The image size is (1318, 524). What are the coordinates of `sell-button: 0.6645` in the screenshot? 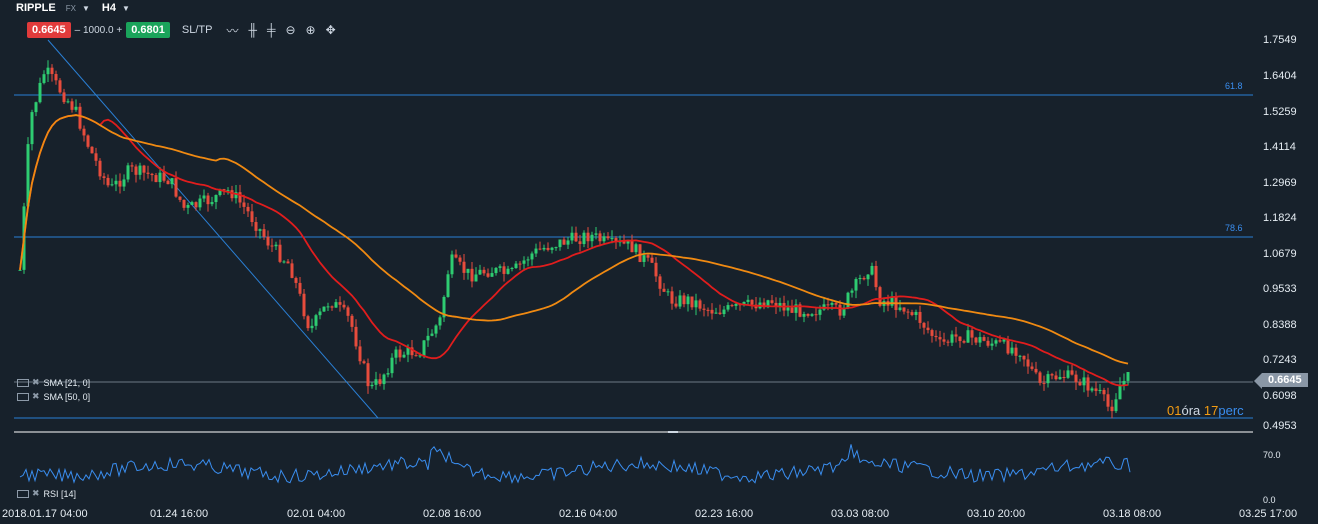 It's located at (49, 30).